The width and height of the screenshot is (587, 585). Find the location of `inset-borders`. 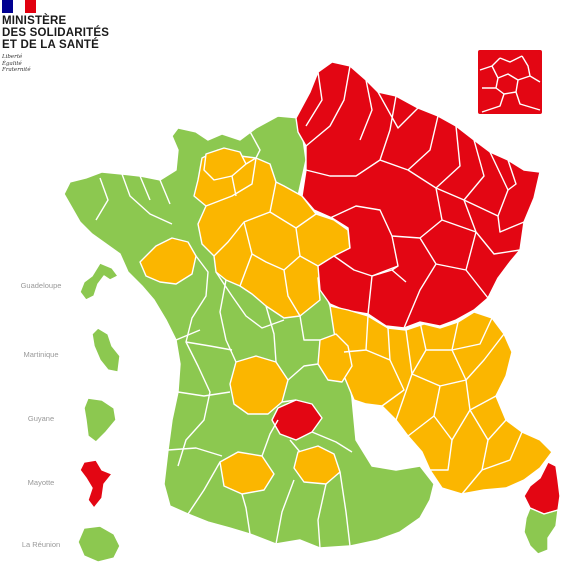

inset-borders is located at coordinates (510, 84).